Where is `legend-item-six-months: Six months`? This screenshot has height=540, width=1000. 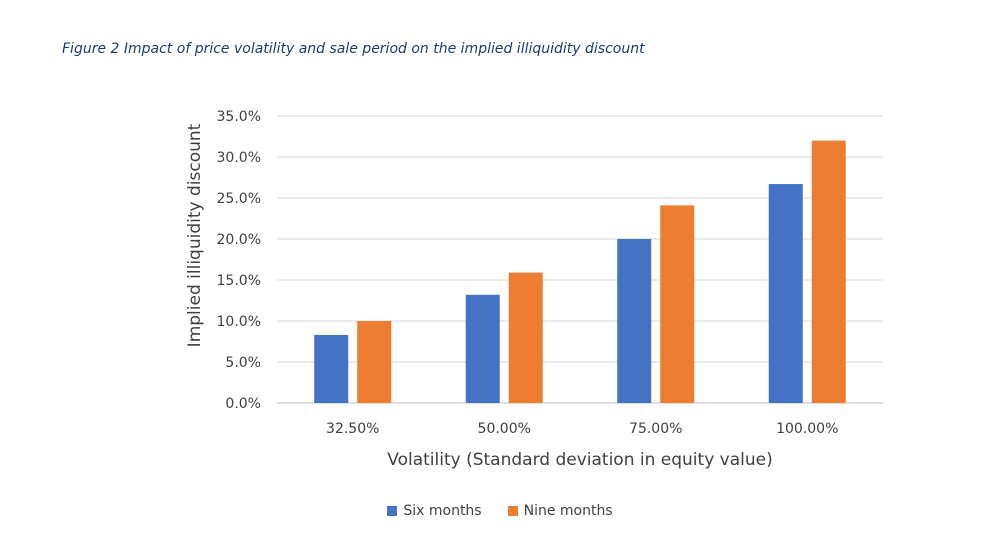 legend-item-six-months: Six months is located at coordinates (434, 511).